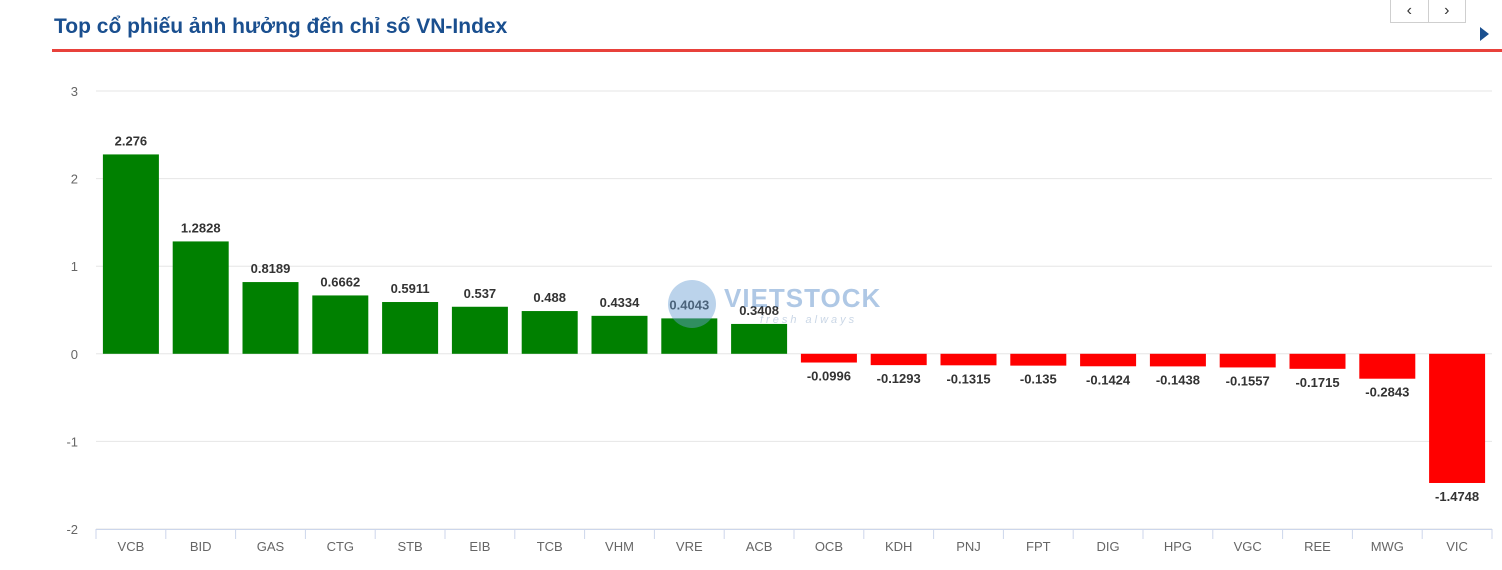  What do you see at coordinates (777, 50) in the screenshot?
I see `title-underline` at bounding box center [777, 50].